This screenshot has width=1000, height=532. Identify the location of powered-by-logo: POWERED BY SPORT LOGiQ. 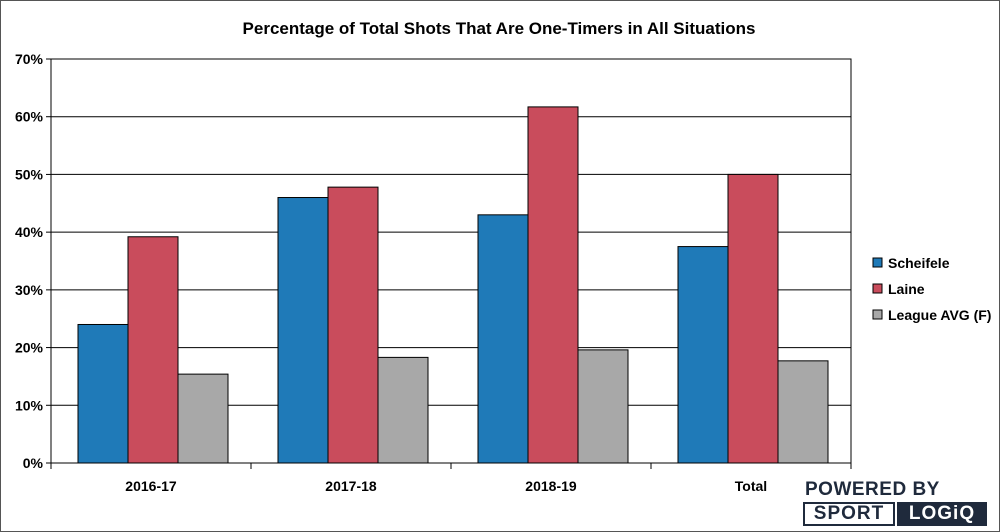
(896, 504).